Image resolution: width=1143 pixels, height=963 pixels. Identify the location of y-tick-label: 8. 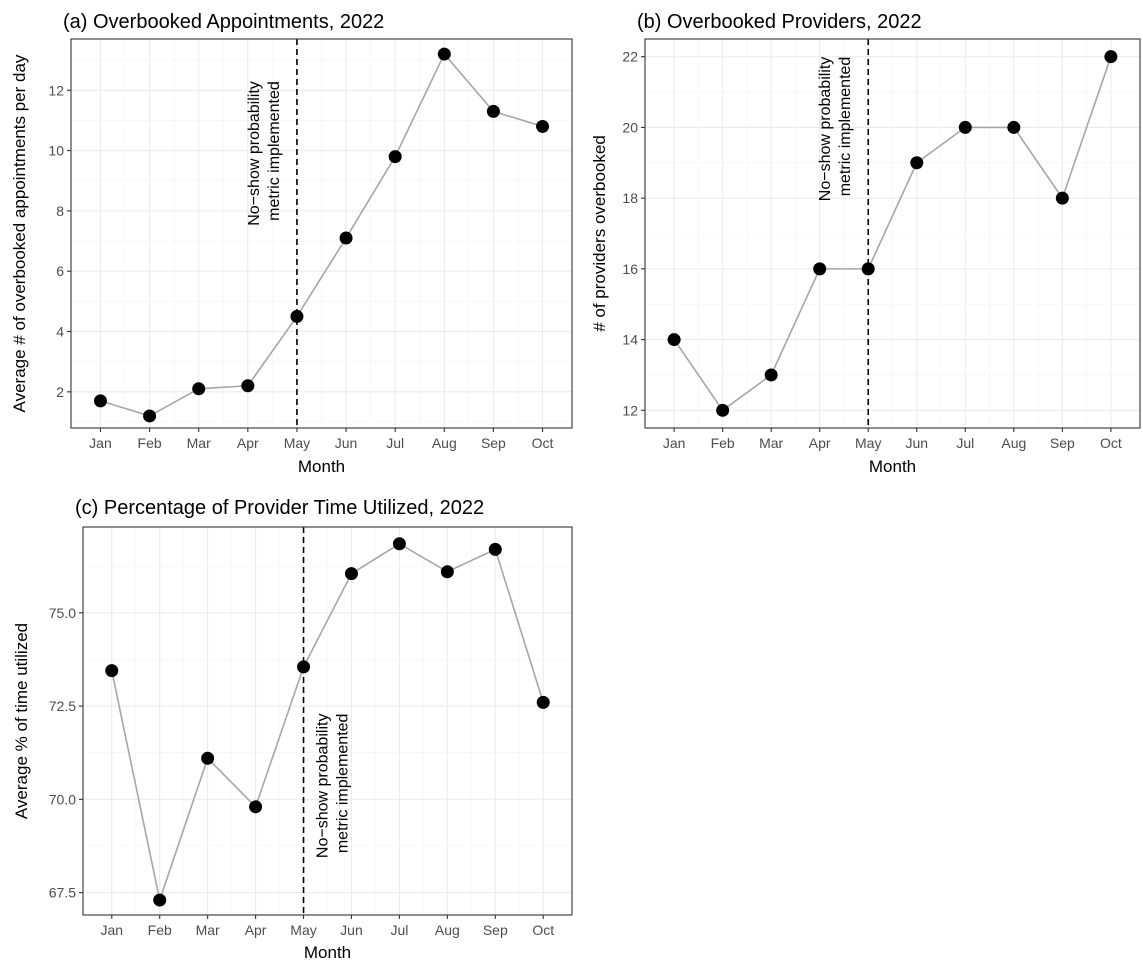
(60, 211).